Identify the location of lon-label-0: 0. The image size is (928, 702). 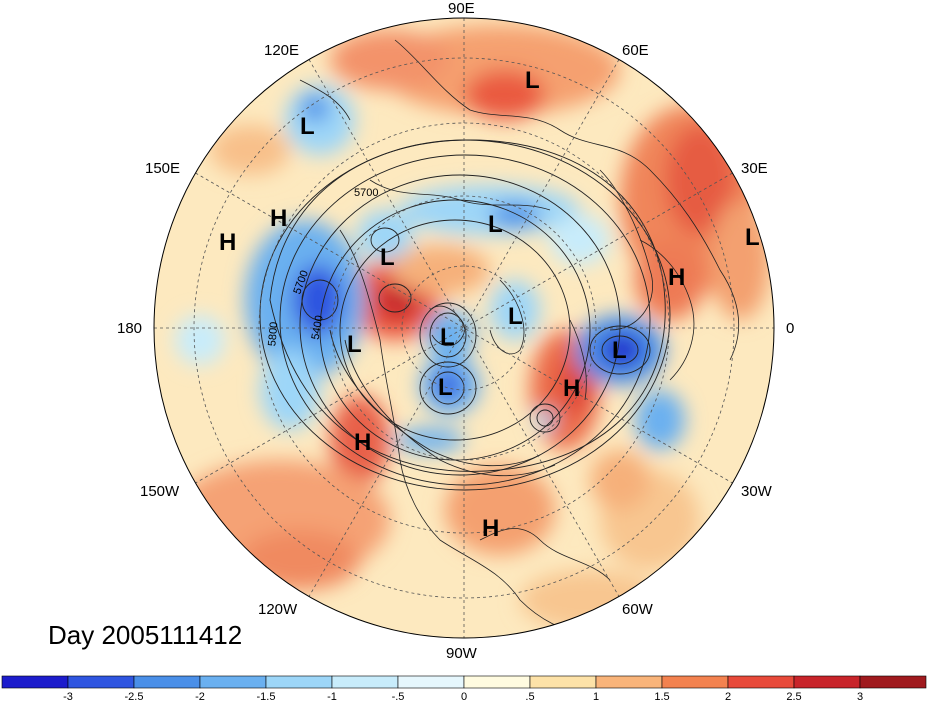
(790, 328).